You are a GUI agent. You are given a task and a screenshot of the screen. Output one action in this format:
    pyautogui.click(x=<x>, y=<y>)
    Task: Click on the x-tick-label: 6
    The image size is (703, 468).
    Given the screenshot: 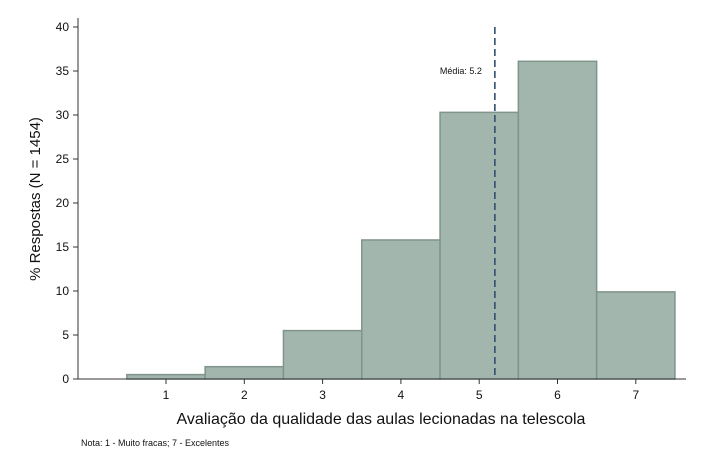 What is the action you would take?
    pyautogui.click(x=557, y=395)
    